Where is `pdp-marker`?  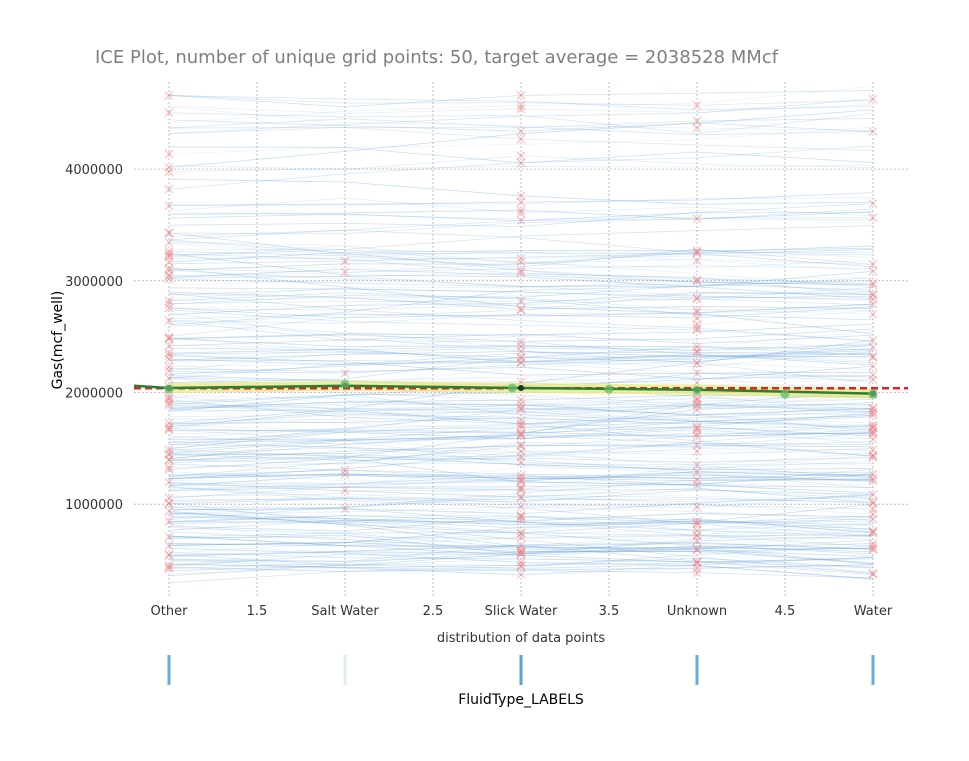
pdp-marker is located at coordinates (345, 384).